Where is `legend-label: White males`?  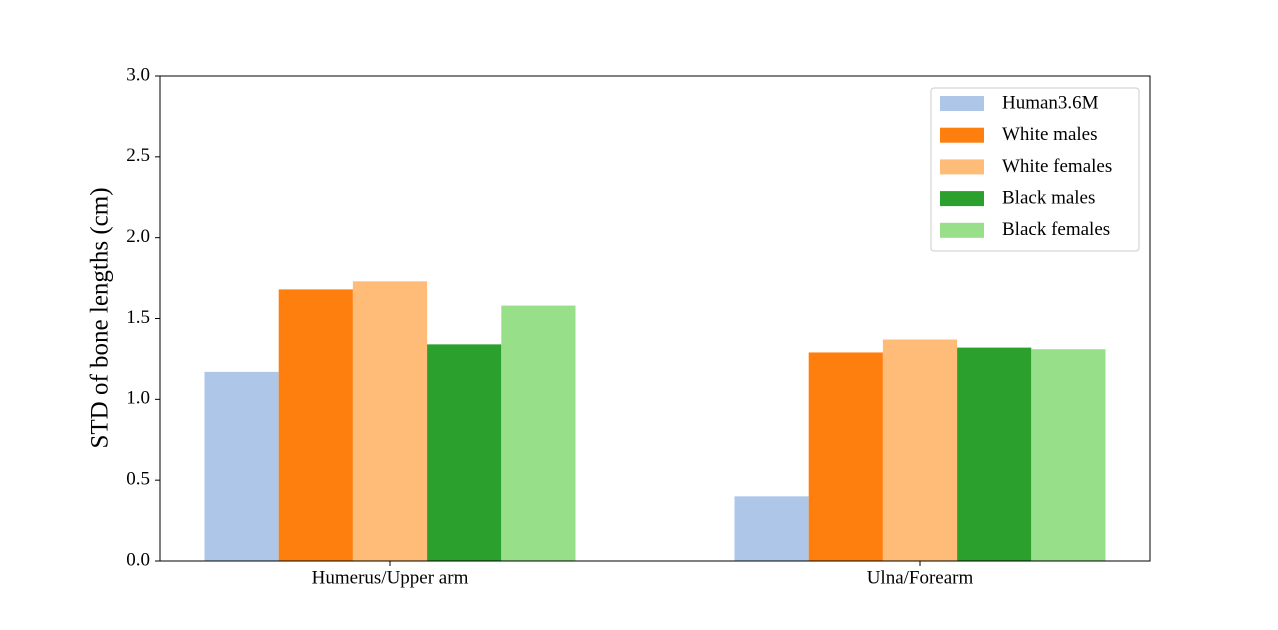 legend-label: White males is located at coordinates (1050, 134).